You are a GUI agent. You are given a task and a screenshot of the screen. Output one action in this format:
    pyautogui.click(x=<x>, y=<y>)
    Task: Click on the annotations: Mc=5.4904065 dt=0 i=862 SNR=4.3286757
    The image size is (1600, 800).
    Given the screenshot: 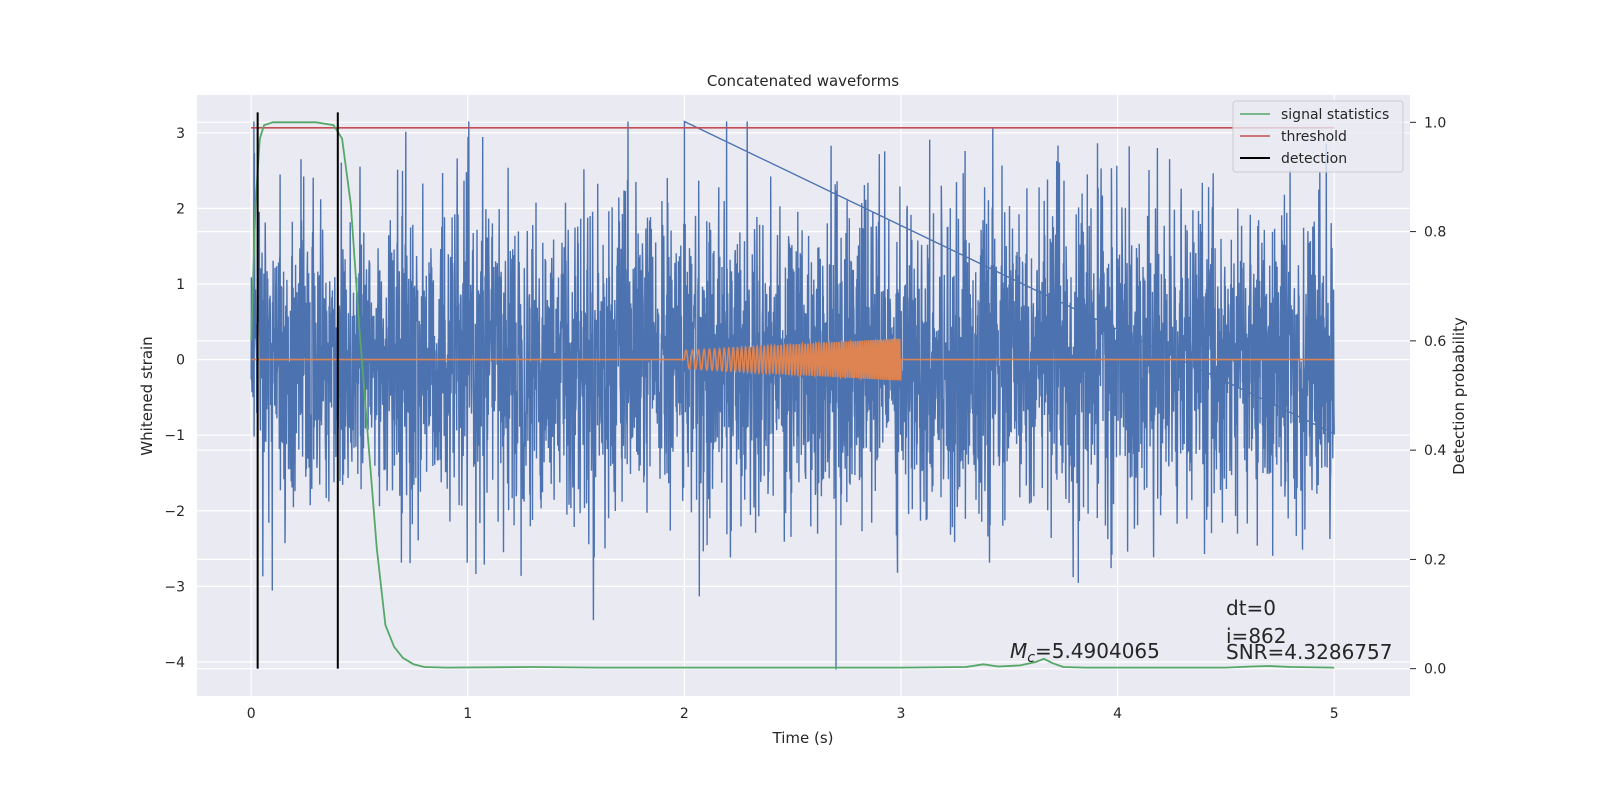 What is the action you would take?
    pyautogui.click(x=1201, y=631)
    